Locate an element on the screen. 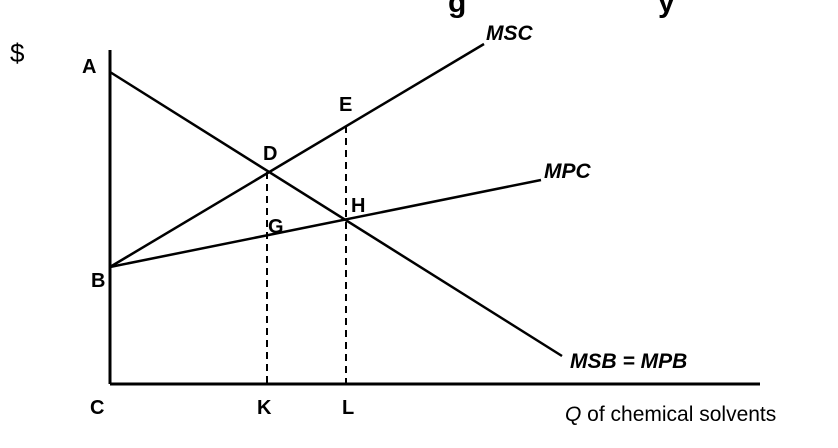  curve-label-msc: MSC is located at coordinates (510, 33).